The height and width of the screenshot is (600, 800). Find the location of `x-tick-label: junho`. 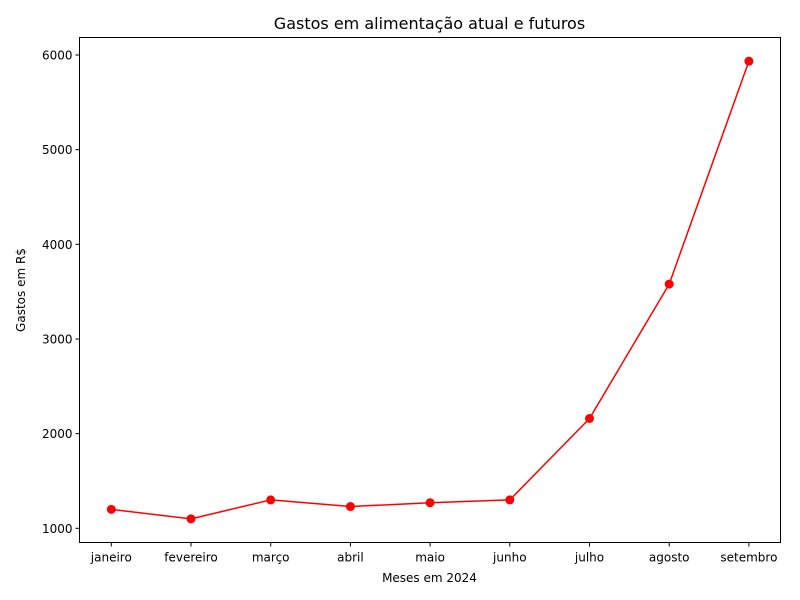

x-tick-label: junho is located at coordinates (509, 558).